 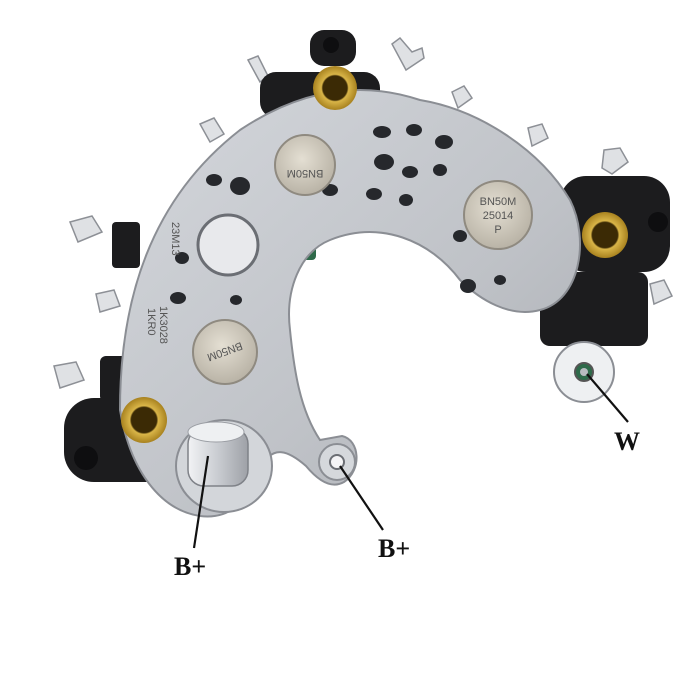 I want to click on callout-b-plus-stud: B+, so click(x=190, y=566).